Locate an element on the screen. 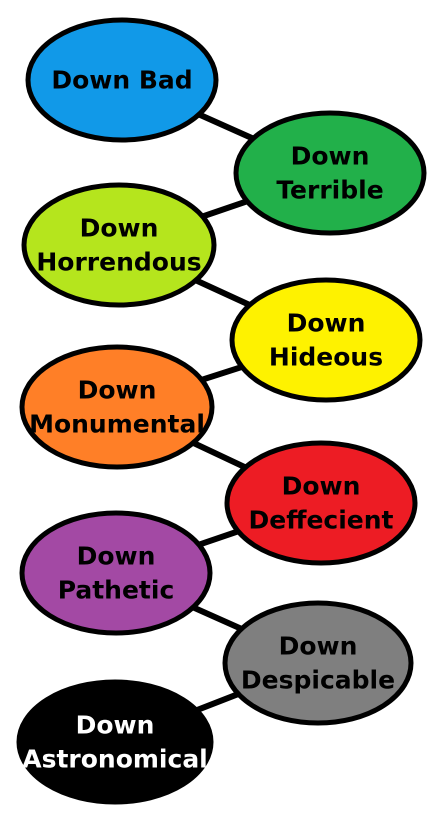  node-down-deffecient: Down Deffecient is located at coordinates (321, 503).